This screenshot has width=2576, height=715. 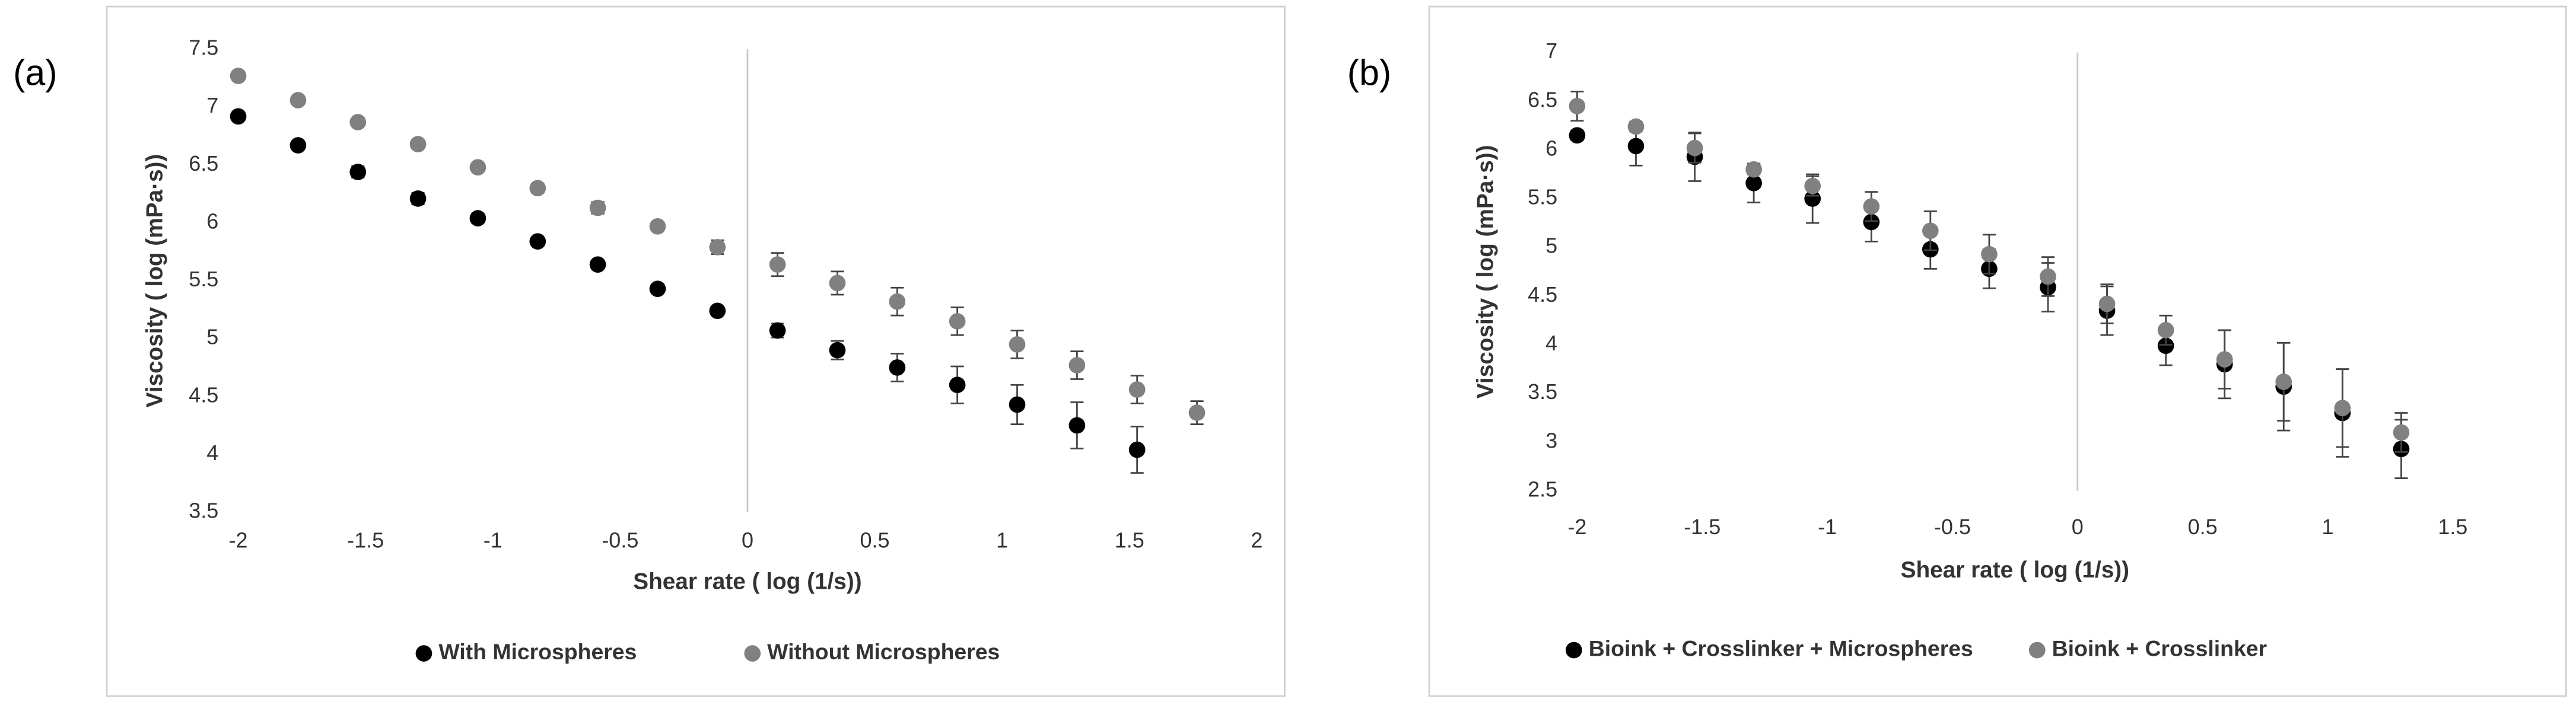 What do you see at coordinates (2159, 648) in the screenshot?
I see `legend-label: Bioink + Crosslinker` at bounding box center [2159, 648].